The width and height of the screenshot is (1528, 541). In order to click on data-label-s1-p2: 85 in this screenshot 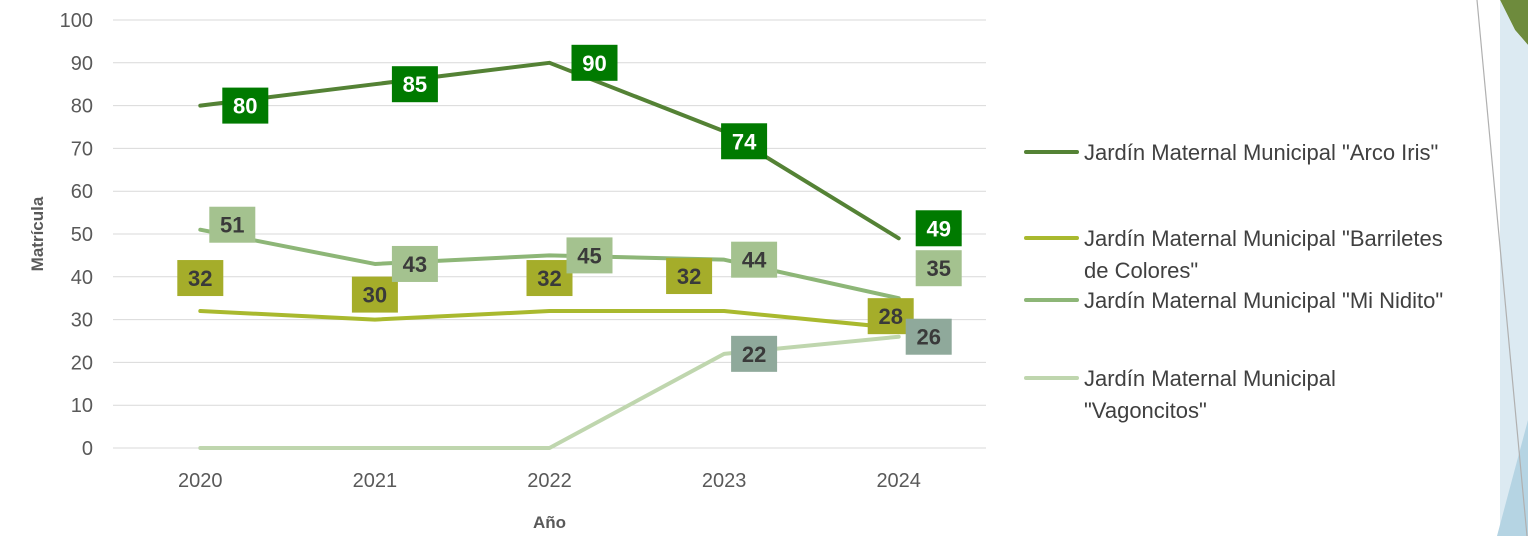, I will do `click(415, 84)`.